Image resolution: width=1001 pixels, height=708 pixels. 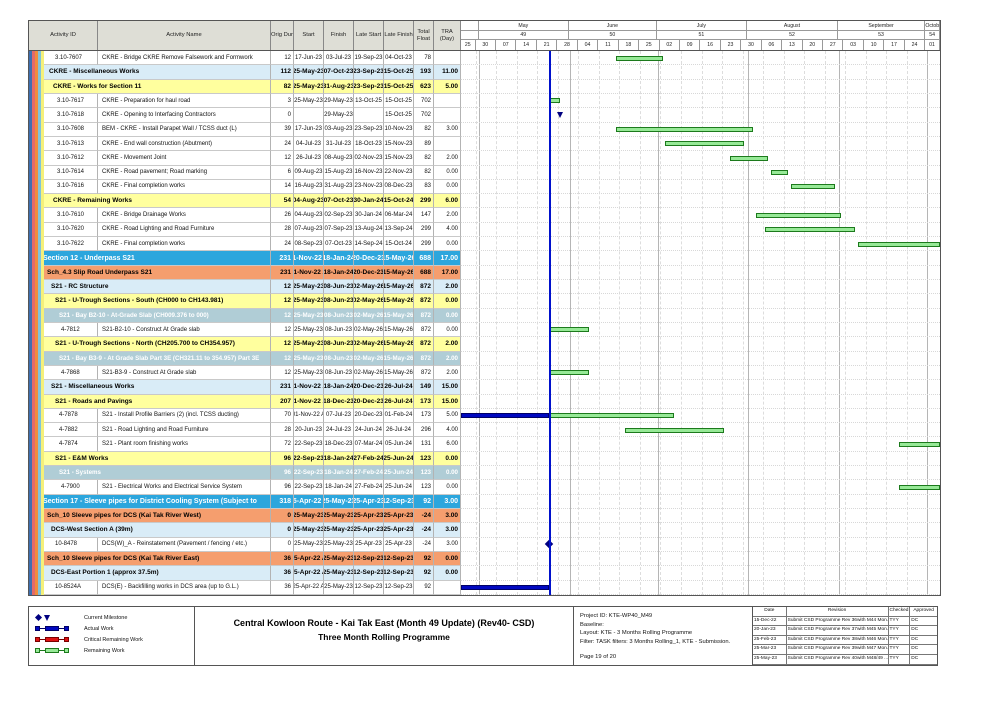 What do you see at coordinates (339, 201) in the screenshot?
I see `finish-cell: 07-Oct-23` at bounding box center [339, 201].